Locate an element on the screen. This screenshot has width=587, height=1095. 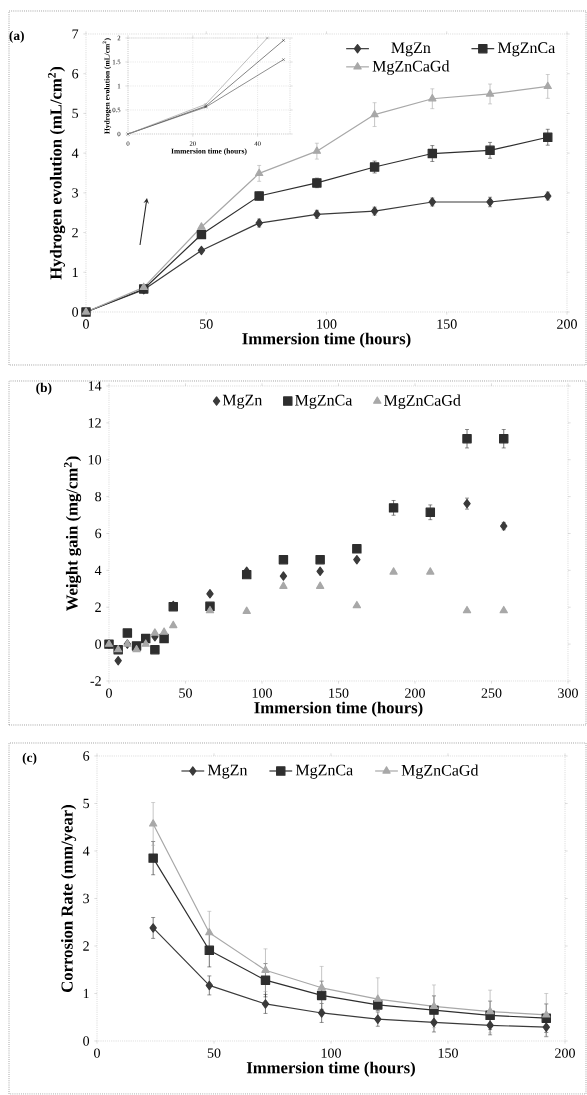
y-tick-label: 8 is located at coordinates (98, 496).